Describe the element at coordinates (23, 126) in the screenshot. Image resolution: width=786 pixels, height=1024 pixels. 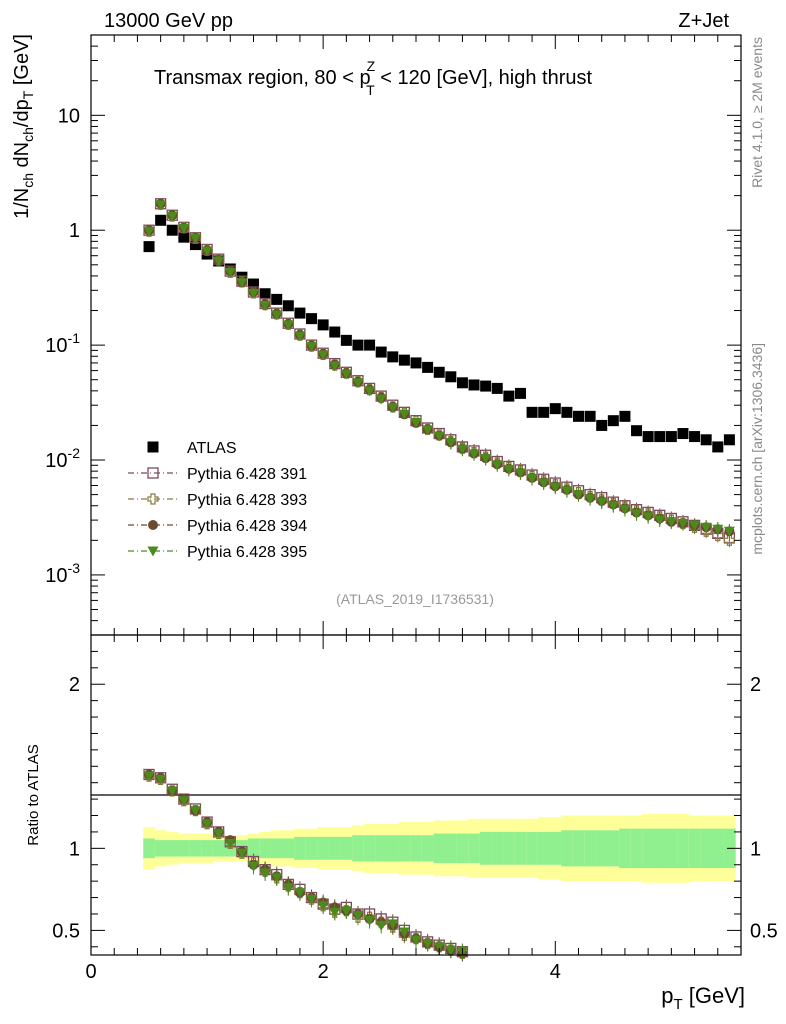
I see `main-y-axis-label: 1/Nch dNch/dpT [GeV]` at that location.